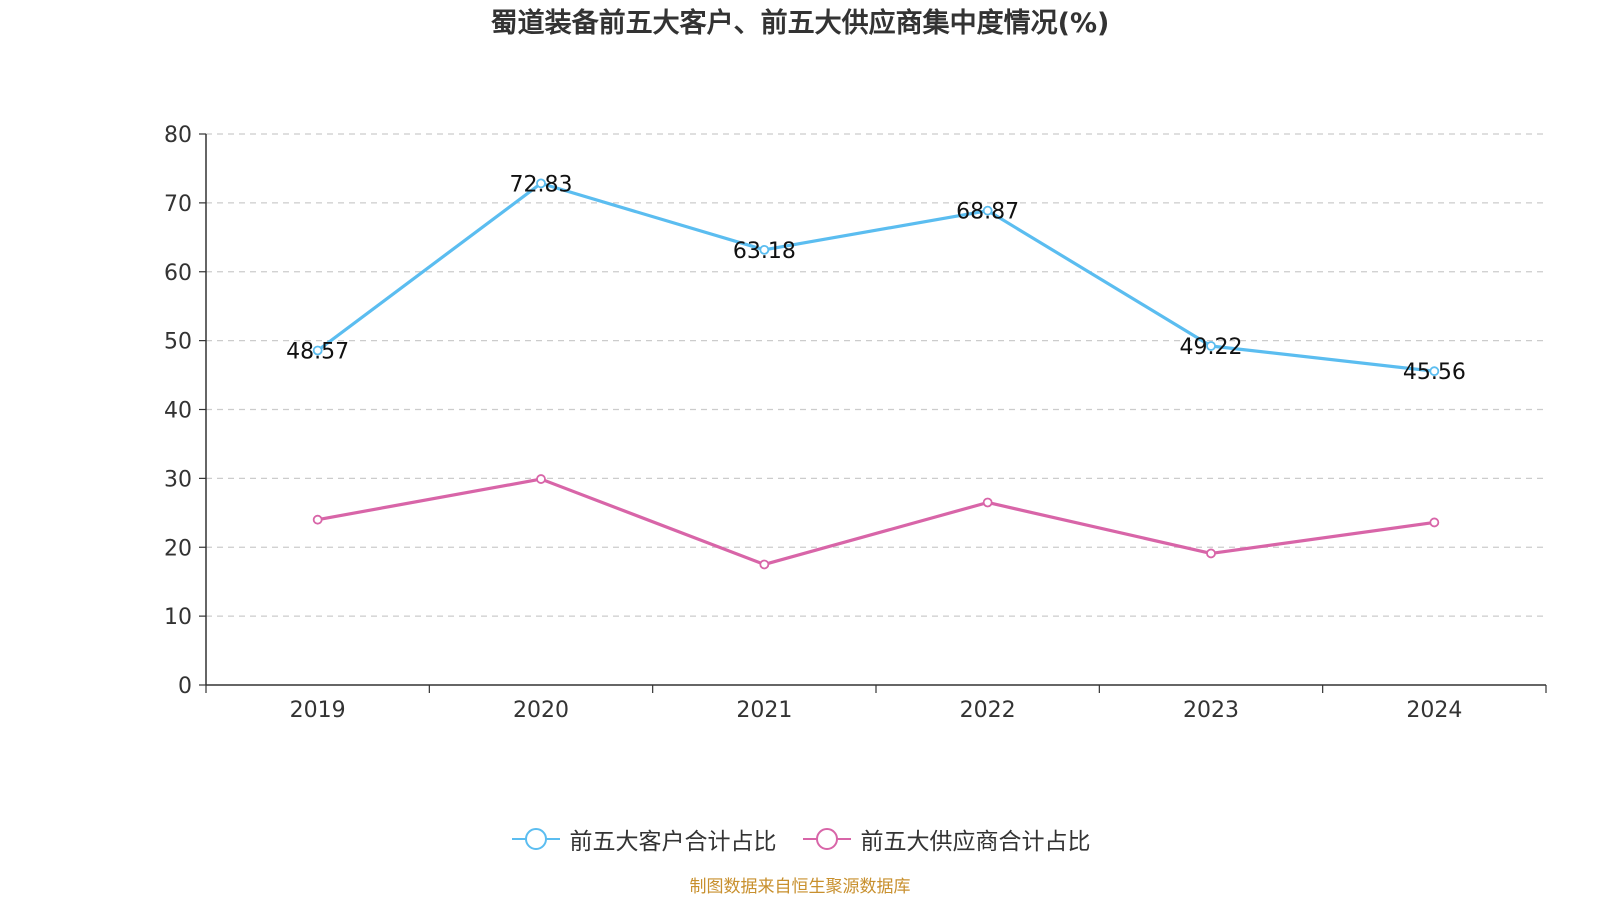 Image resolution: width=1600 pixels, height=900 pixels. What do you see at coordinates (1211, 710) in the screenshot?
I see `x-tick-label: 2023` at bounding box center [1211, 710].